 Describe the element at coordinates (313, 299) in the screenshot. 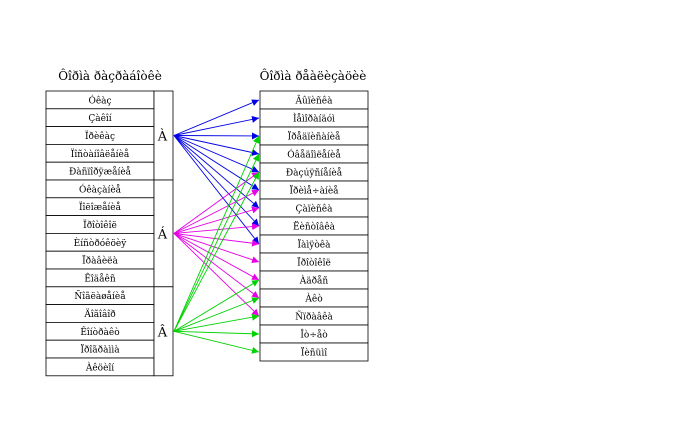

I see `right-item-label: Àêò` at that location.